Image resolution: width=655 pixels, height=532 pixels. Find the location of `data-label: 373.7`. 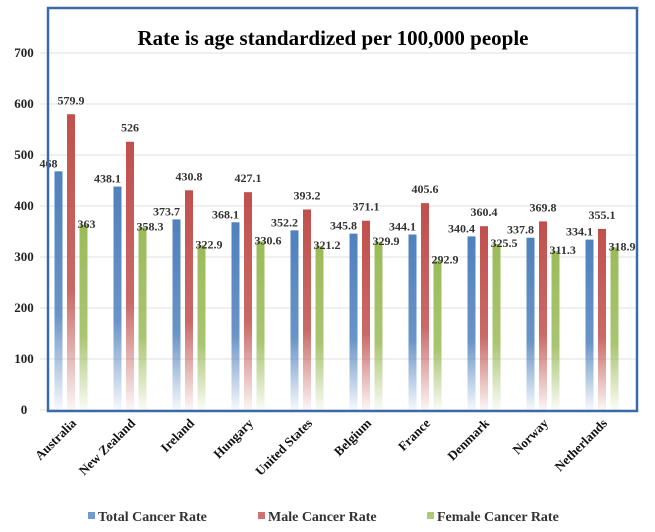

data-label: 373.7 is located at coordinates (166, 211).